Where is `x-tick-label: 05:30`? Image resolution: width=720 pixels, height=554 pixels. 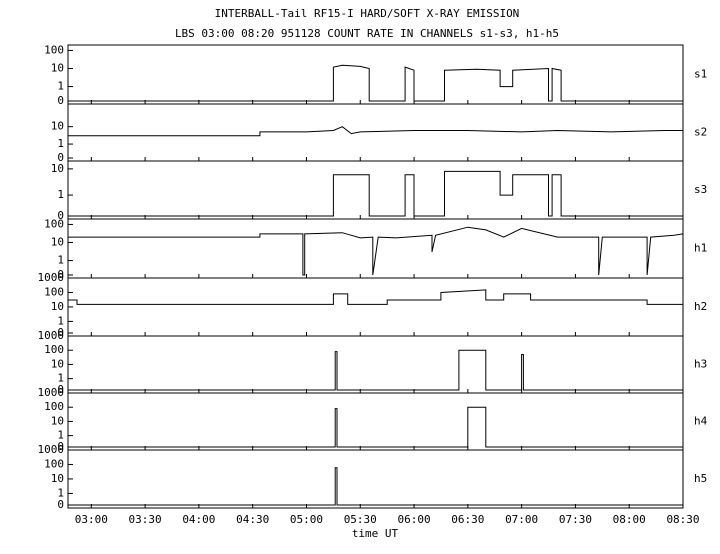
x-tick-label: 05:30 is located at coordinates (360, 519).